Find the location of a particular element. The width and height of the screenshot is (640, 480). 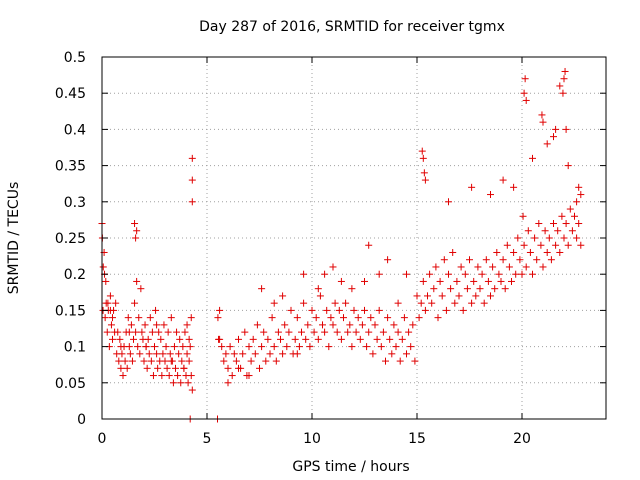

x-tick-label: 15 is located at coordinates (417, 439).